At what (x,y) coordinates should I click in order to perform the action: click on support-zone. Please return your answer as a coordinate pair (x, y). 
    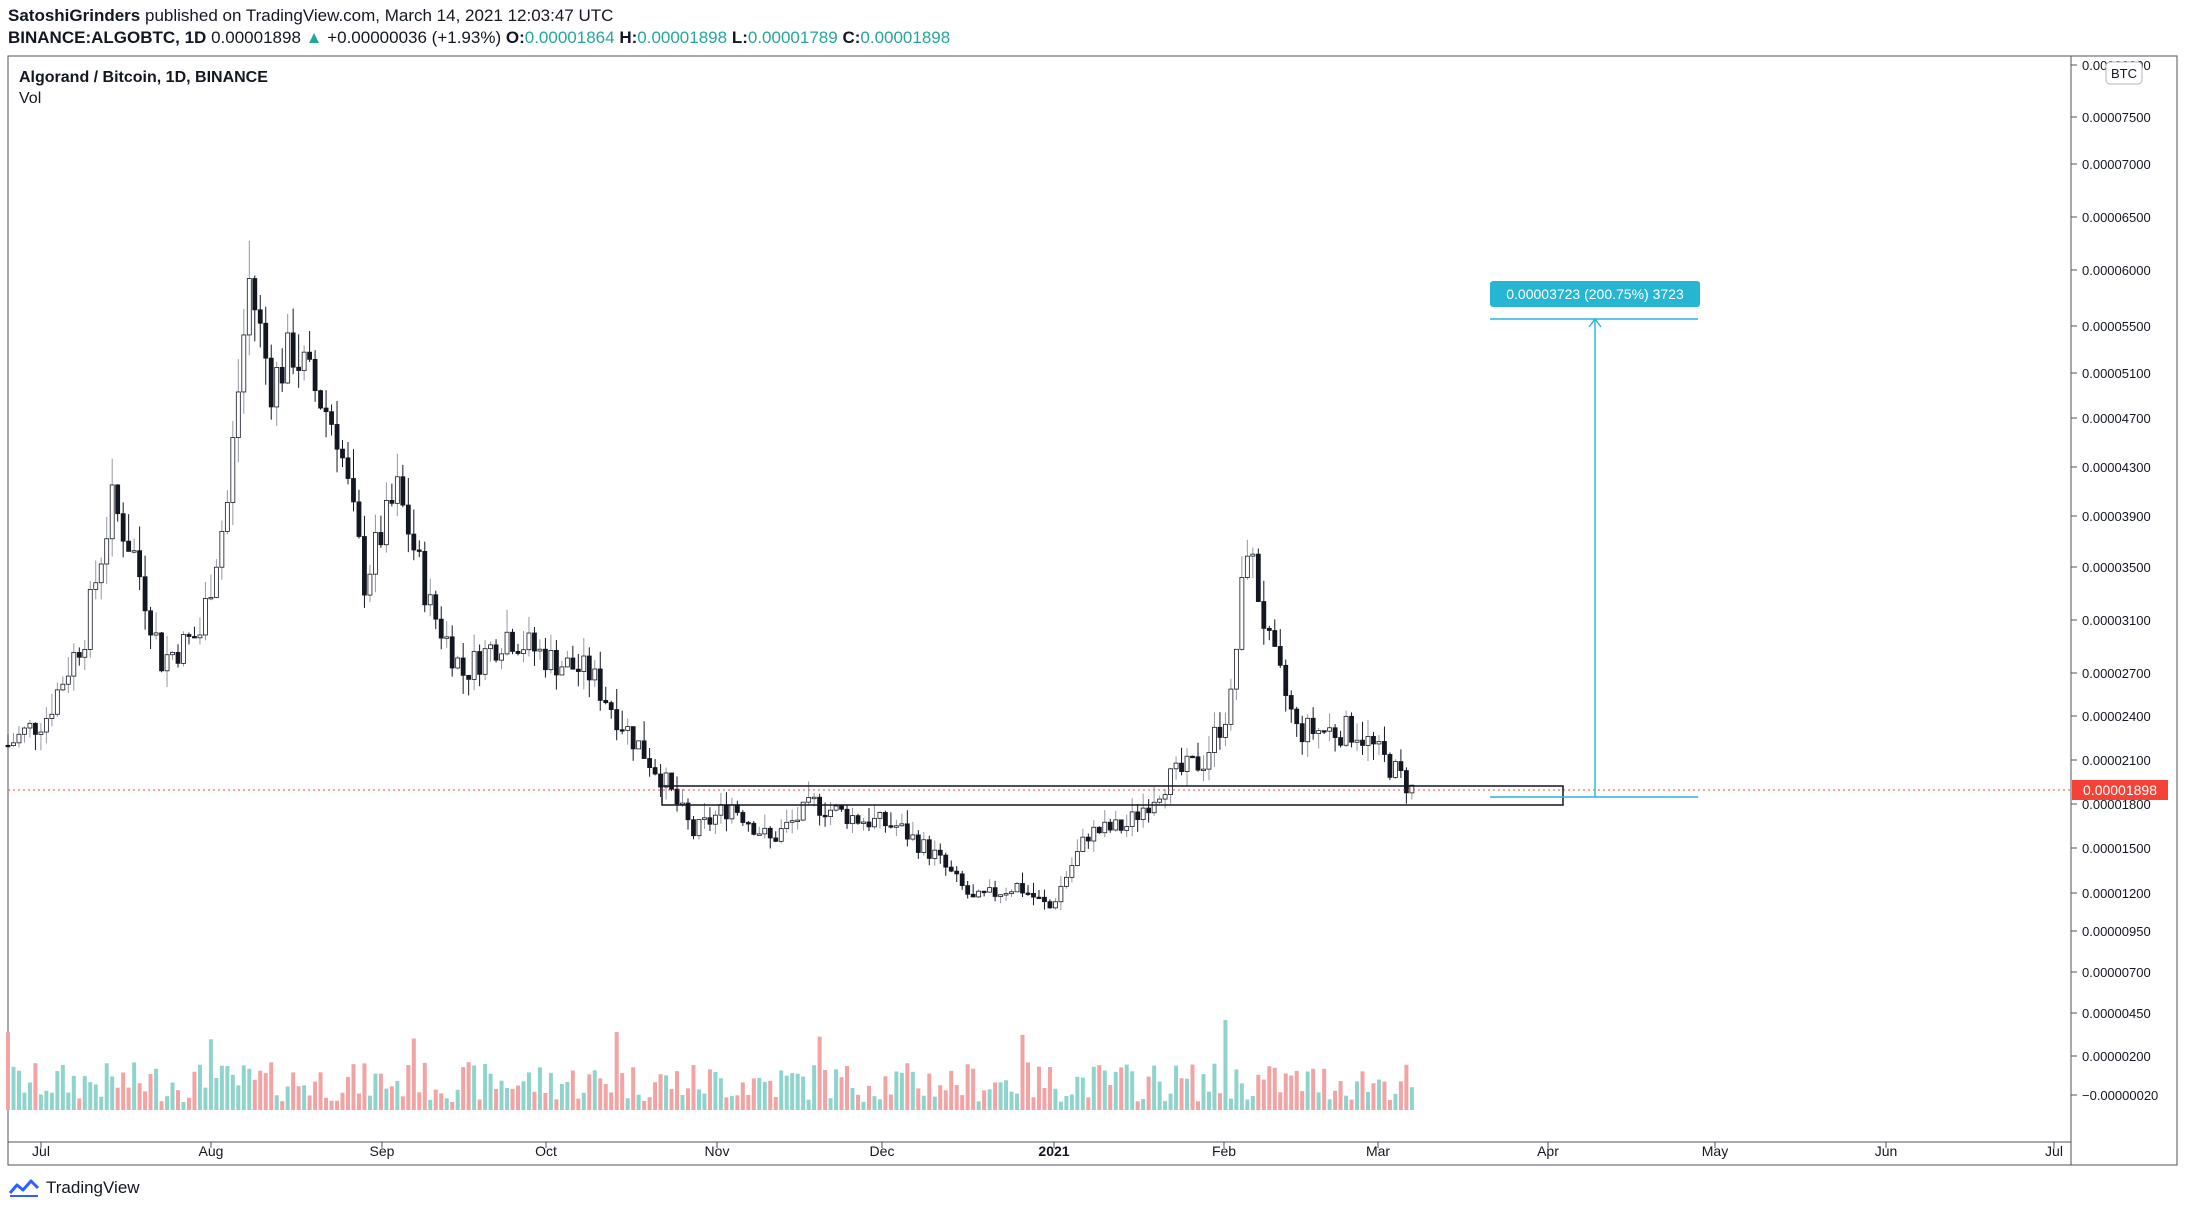
    Looking at the image, I should click on (1112, 795).